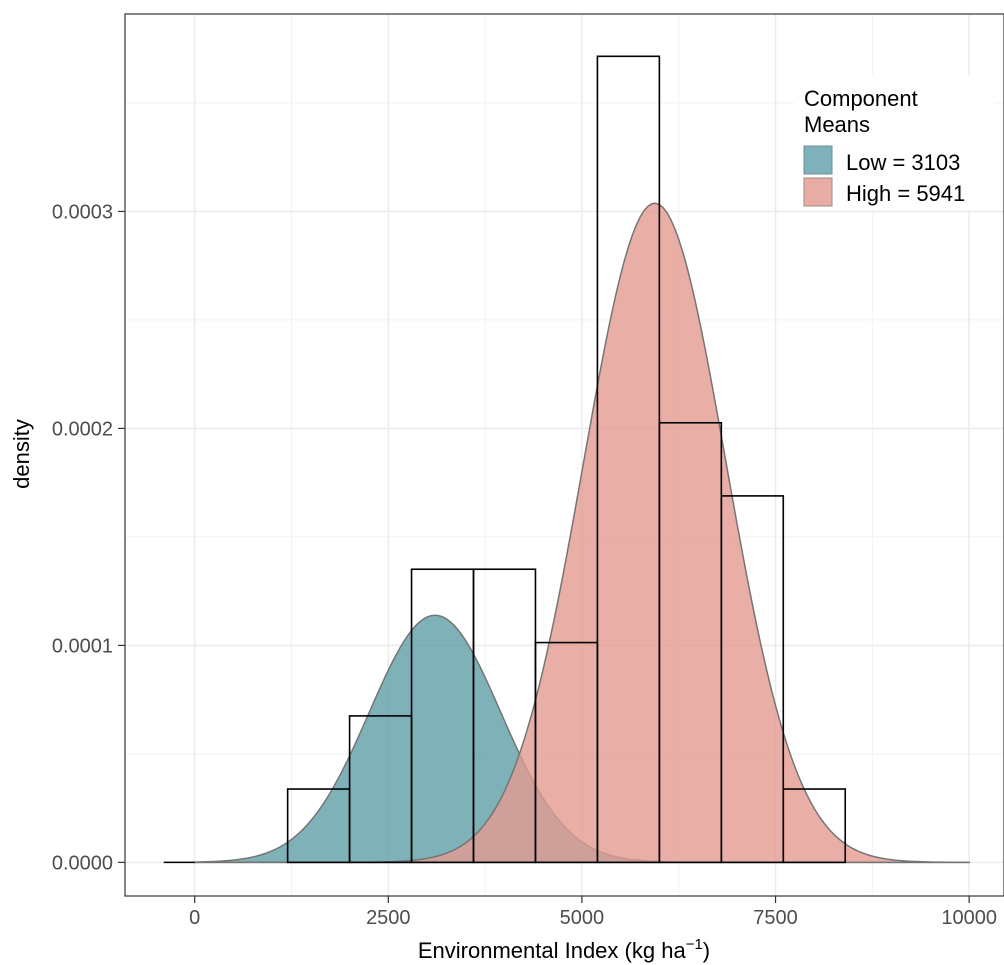 This screenshot has height=965, width=1004. What do you see at coordinates (861, 98) in the screenshot?
I see `legend-title-line1: Component` at bounding box center [861, 98].